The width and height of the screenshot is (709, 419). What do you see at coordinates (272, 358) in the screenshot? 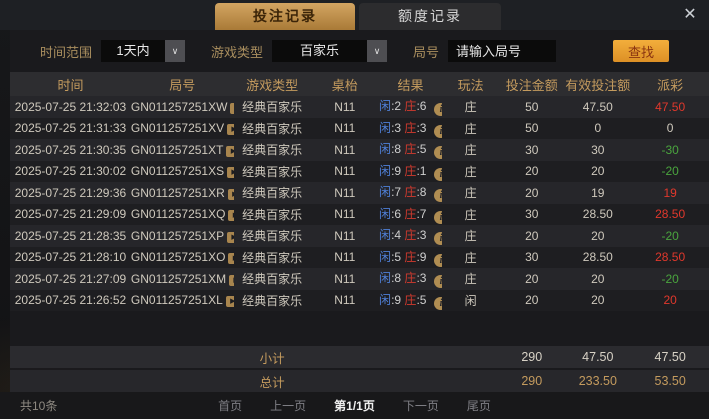
I see `subtotal-label: 小计` at bounding box center [272, 358].